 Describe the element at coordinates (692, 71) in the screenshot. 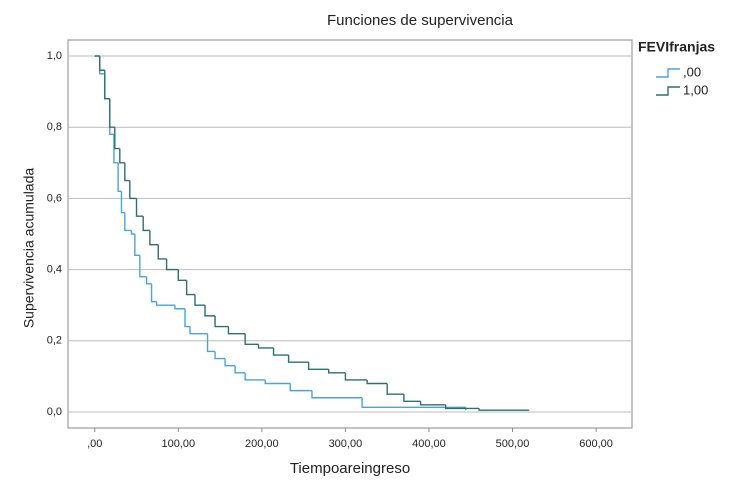

I see `legend-label: ,00` at that location.